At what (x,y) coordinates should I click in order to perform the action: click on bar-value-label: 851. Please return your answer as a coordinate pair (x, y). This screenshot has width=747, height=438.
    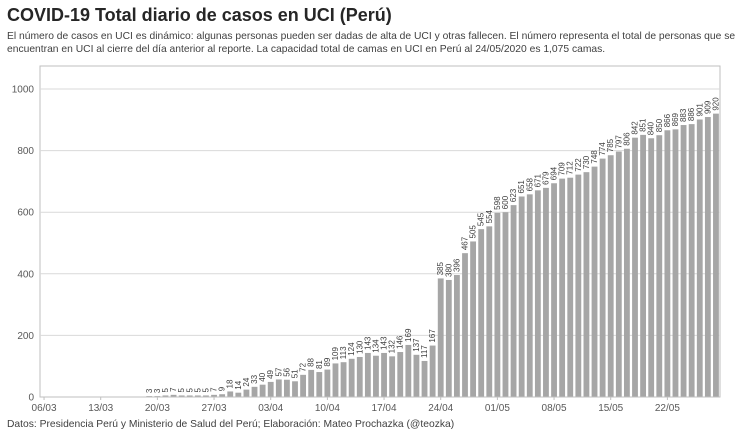
    Looking at the image, I should click on (643, 125).